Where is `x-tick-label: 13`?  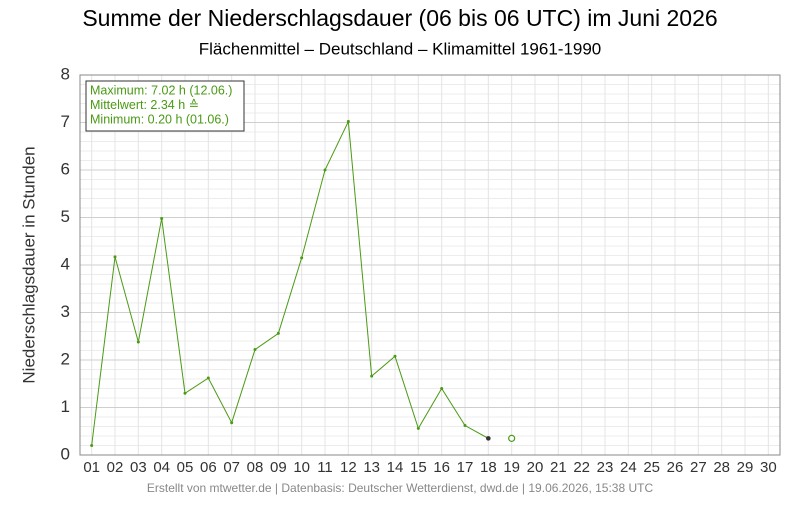
x-tick-label: 13 is located at coordinates (371, 467).